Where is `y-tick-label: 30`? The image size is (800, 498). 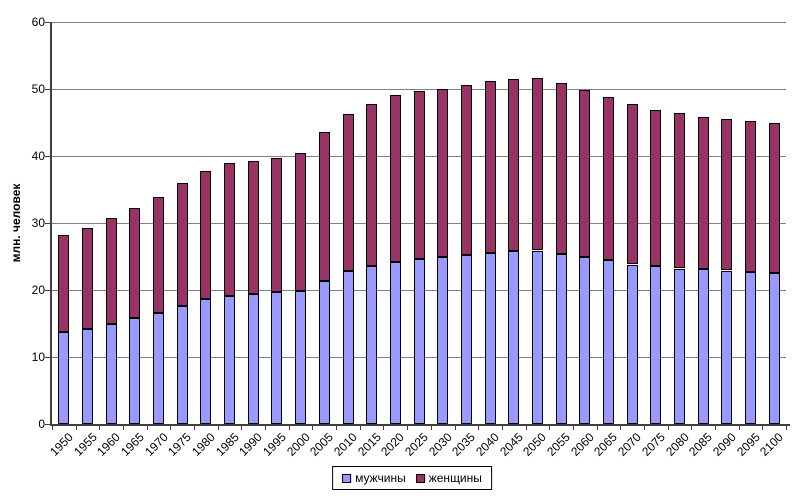
y-tick-label: 30 is located at coordinates (38, 223).